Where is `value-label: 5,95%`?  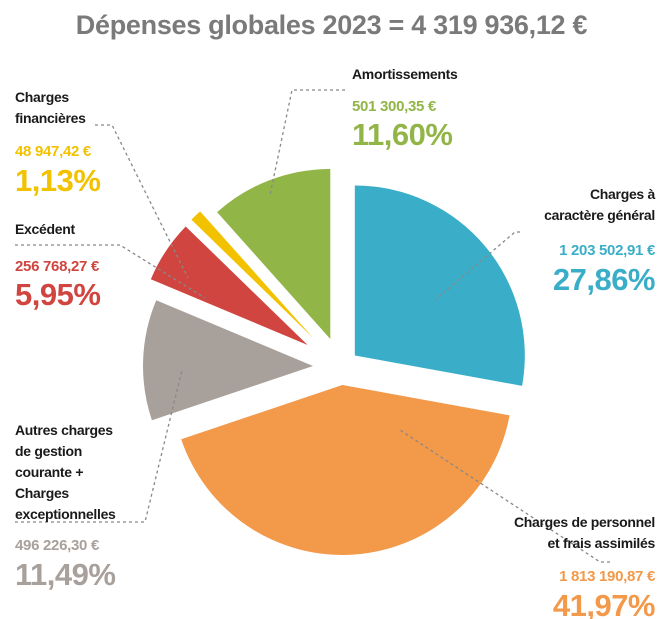 value-label: 5,95% is located at coordinates (58, 294).